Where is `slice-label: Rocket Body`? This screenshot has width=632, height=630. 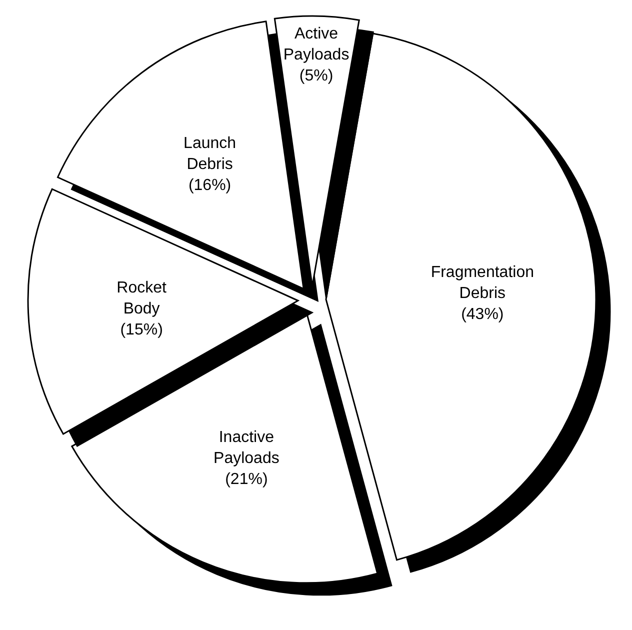 slice-label: Rocket Body is located at coordinates (142, 298).